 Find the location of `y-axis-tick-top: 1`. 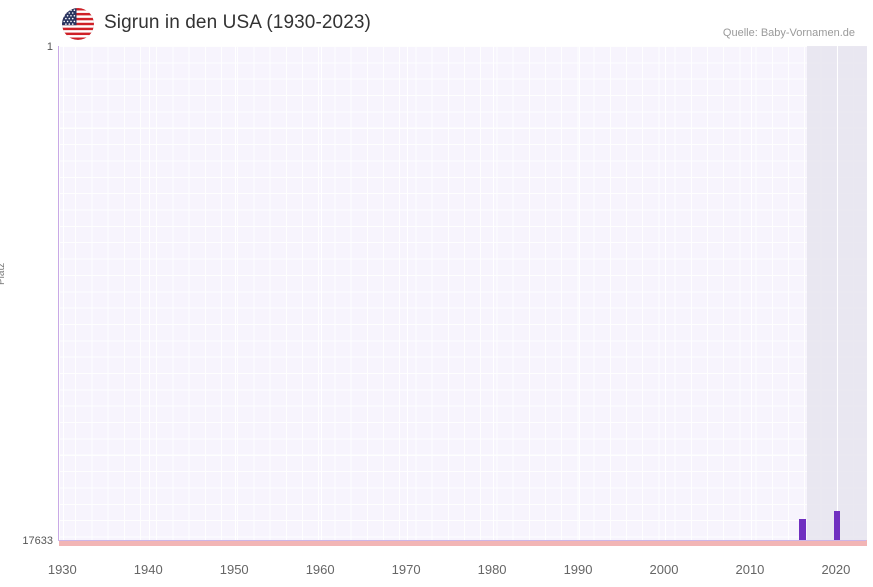

y-axis-tick-top: 1 is located at coordinates (49, 47).